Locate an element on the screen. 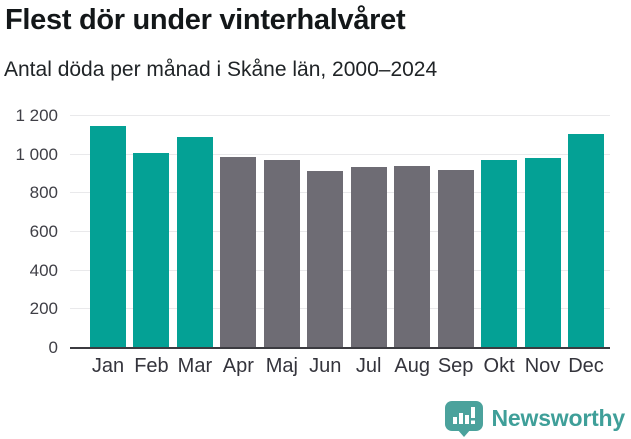 The width and height of the screenshot is (631, 439). x-axis-label-mar: Mar is located at coordinates (195, 366).